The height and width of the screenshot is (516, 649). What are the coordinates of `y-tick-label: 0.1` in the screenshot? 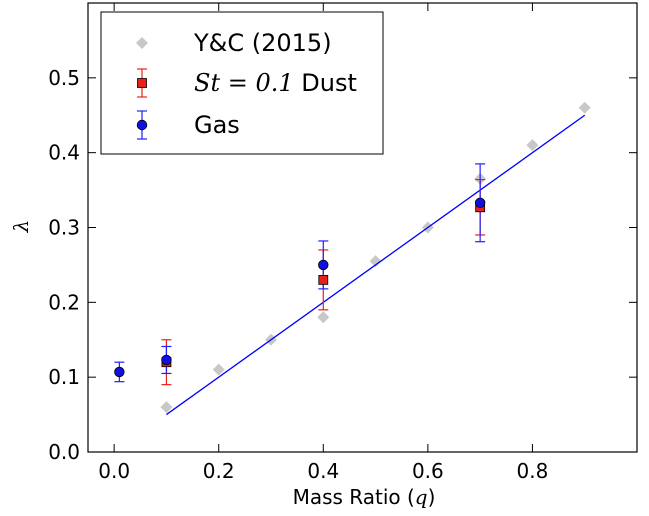 It's located at (64, 377).